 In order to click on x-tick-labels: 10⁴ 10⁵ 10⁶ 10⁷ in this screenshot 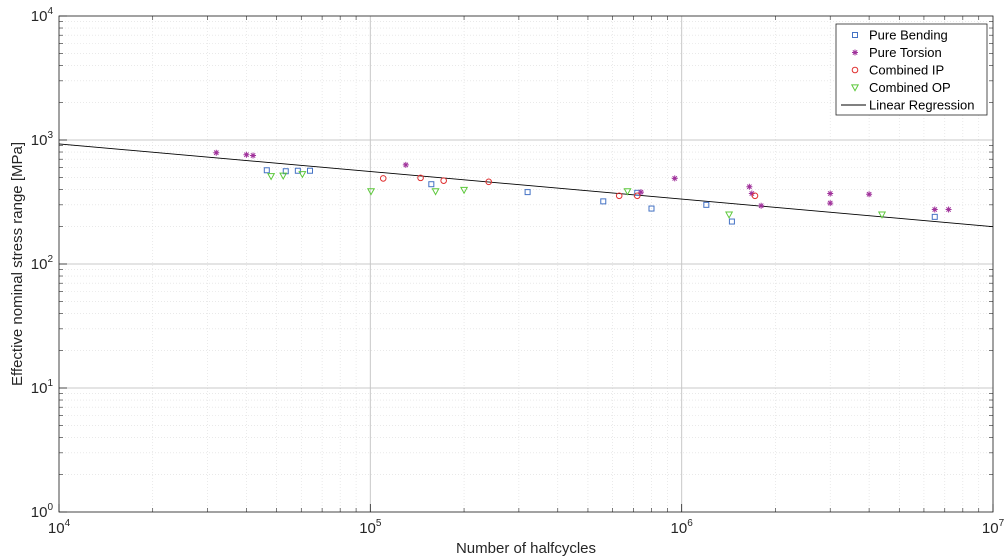, I will do `click(526, 527)`.